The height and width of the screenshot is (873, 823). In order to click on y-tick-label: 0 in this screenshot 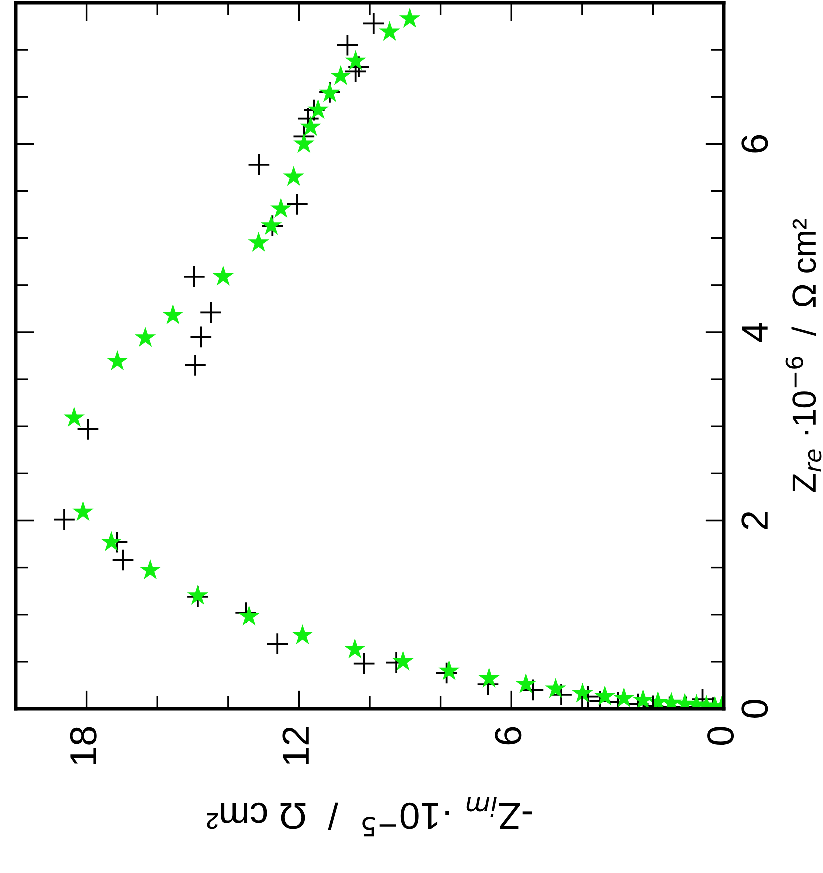, I will do `click(755, 709)`.